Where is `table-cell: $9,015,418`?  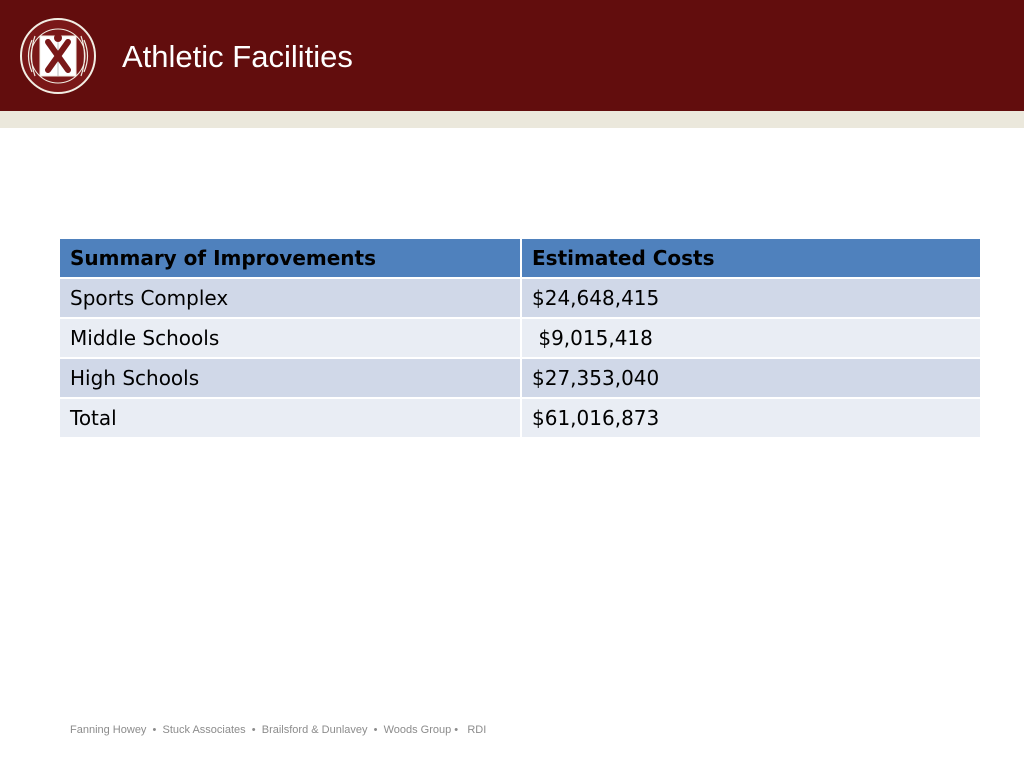
table-cell: $9,015,418 is located at coordinates (751, 338).